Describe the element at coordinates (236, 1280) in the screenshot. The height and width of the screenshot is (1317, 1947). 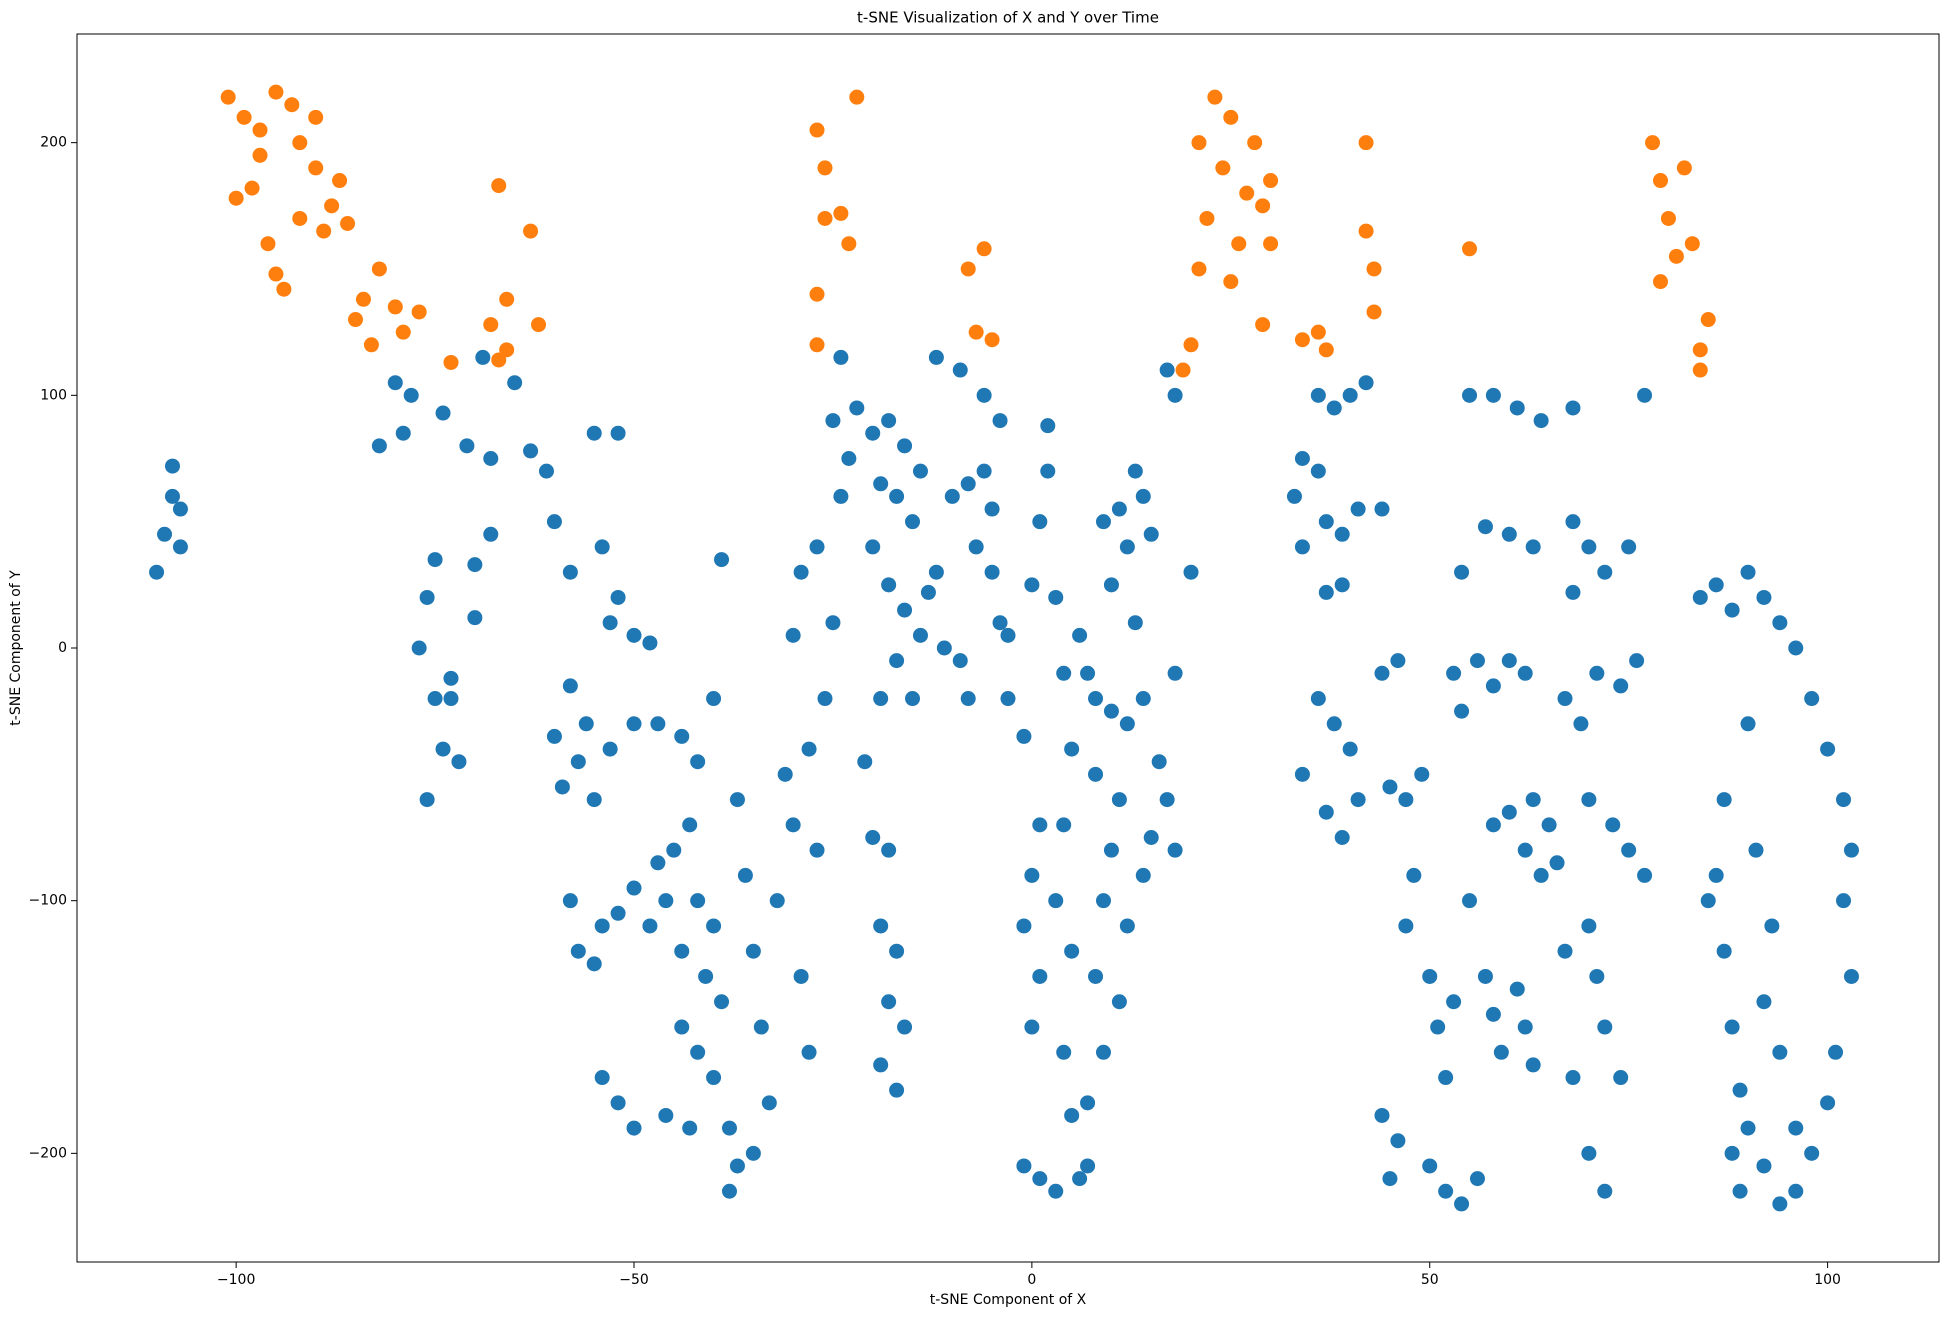
I see `x-tick-label: −100` at that location.